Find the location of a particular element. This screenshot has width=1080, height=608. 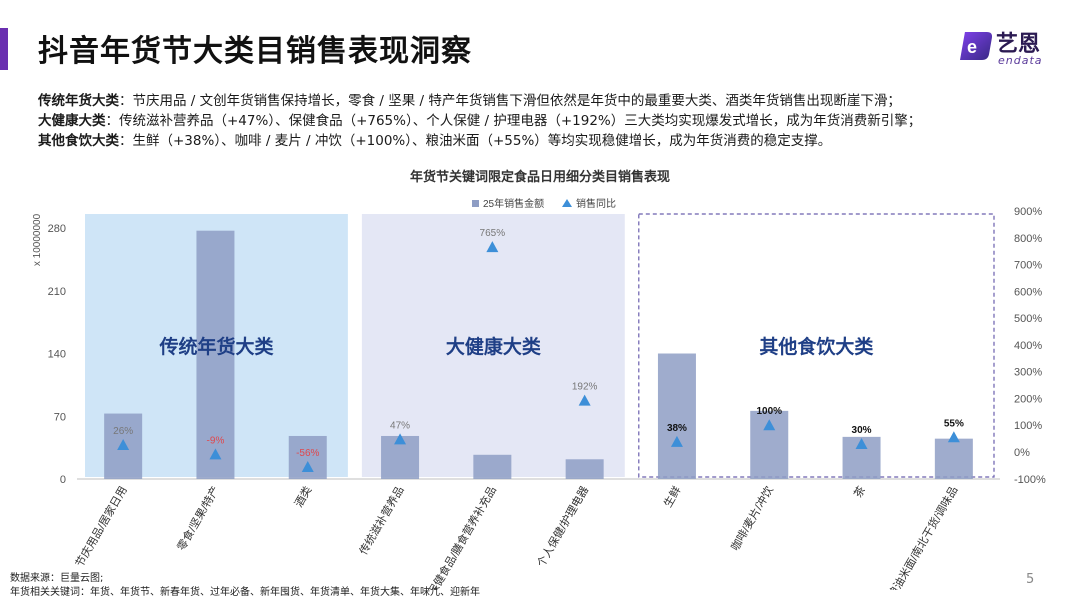

endata-logo-icon: e is located at coordinates (976, 46).